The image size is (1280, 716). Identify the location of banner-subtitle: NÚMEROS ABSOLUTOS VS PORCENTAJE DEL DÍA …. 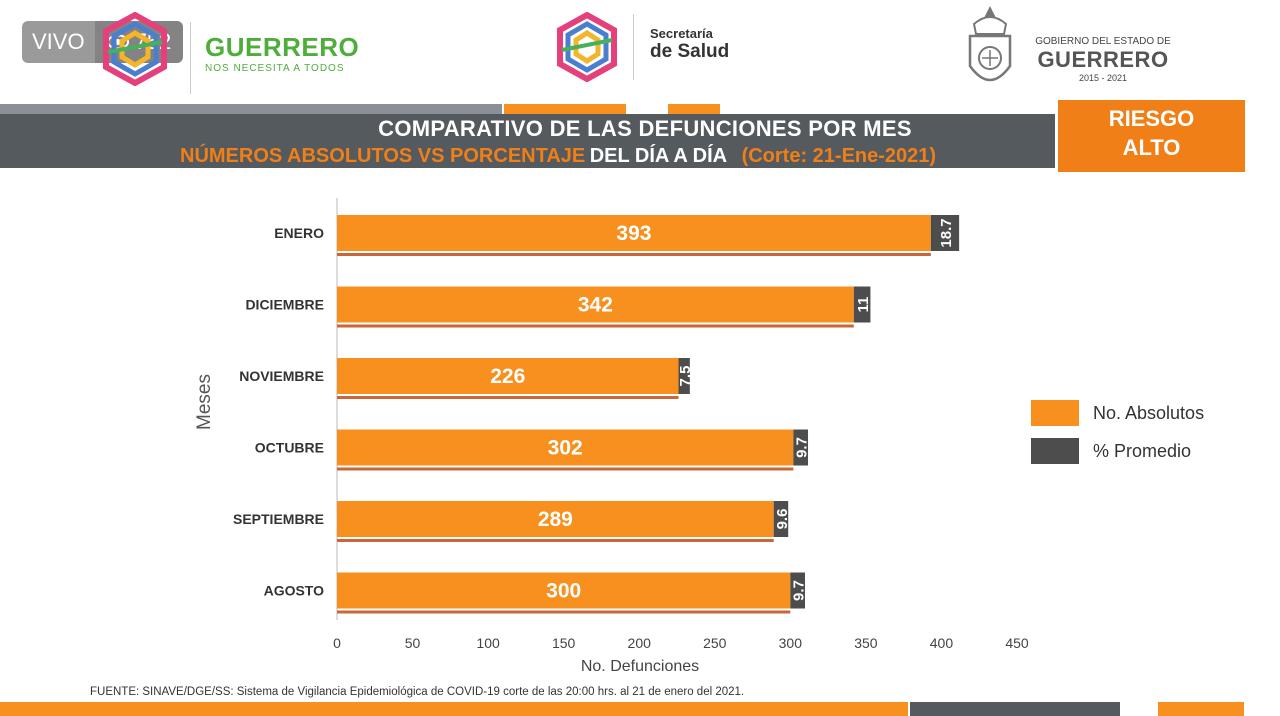
(558, 156).